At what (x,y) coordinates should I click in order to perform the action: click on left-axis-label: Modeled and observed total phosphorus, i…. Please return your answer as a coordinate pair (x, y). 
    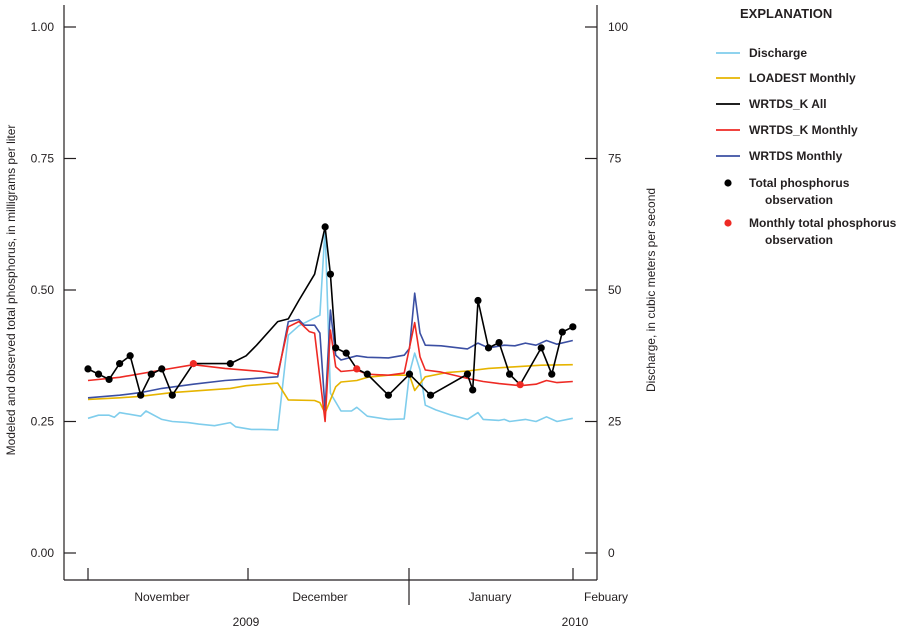
    Looking at the image, I should click on (11, 290).